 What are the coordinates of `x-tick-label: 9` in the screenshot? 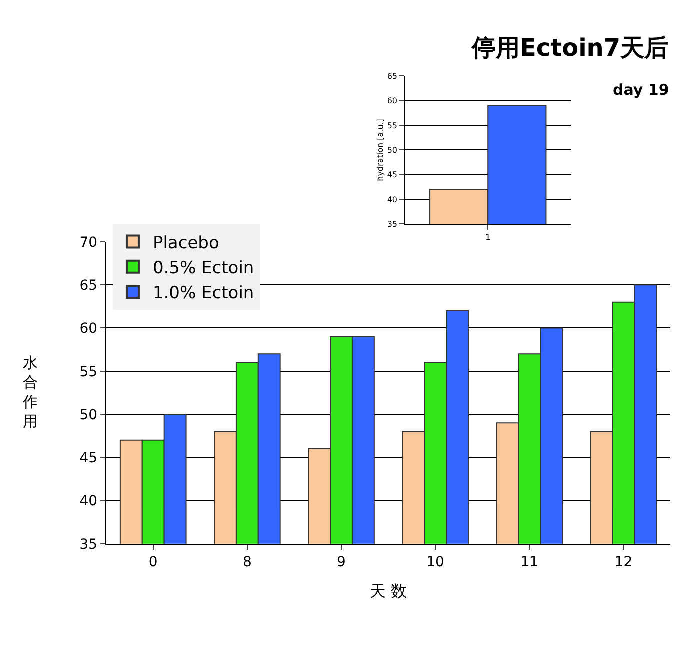 It's located at (341, 562).